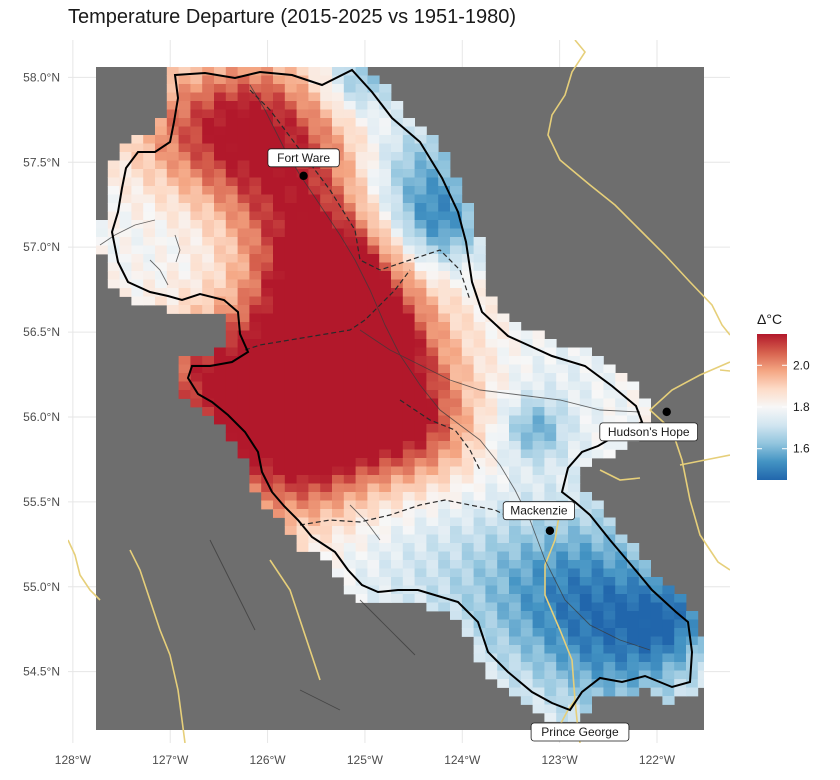 This screenshot has height=780, width=840. Describe the element at coordinates (580, 732) in the screenshot. I see `town-prince-george: Prince George` at that location.